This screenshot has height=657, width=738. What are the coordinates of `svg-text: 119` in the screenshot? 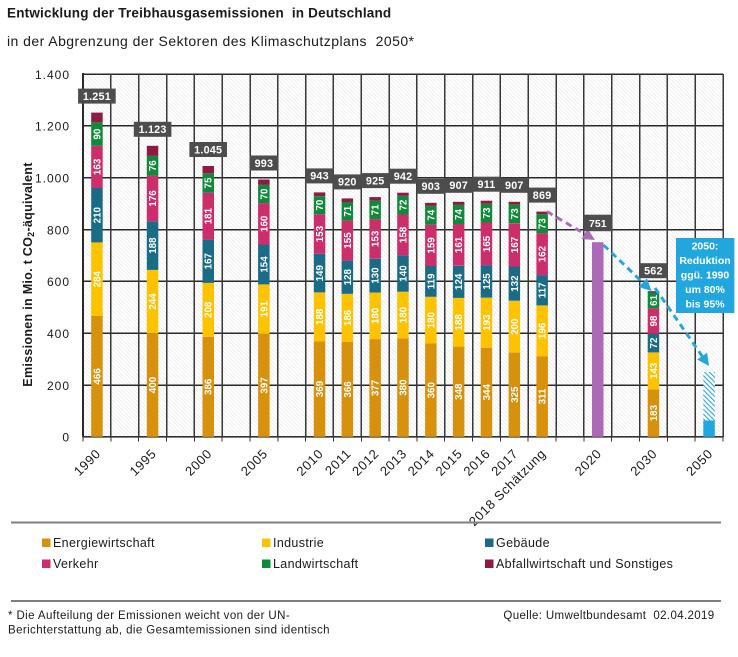 It's located at (431, 281).